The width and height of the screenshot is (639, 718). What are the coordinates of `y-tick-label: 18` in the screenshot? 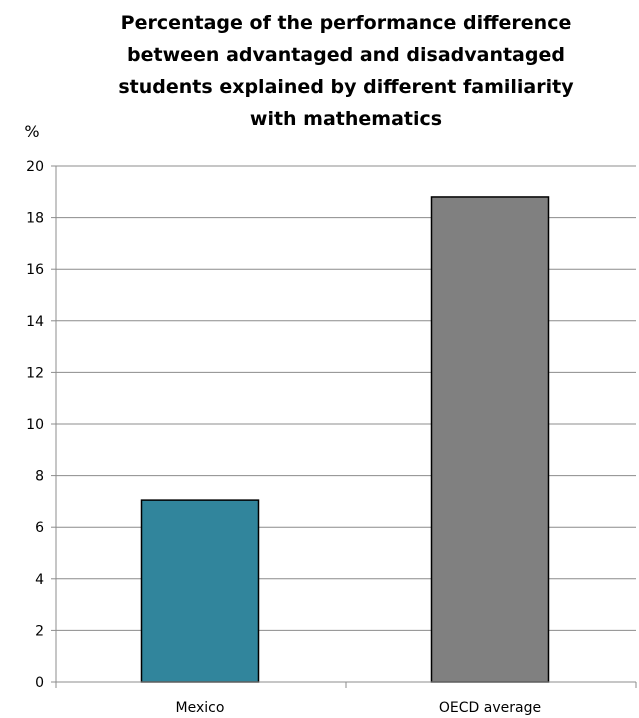 It's located at (35, 219).